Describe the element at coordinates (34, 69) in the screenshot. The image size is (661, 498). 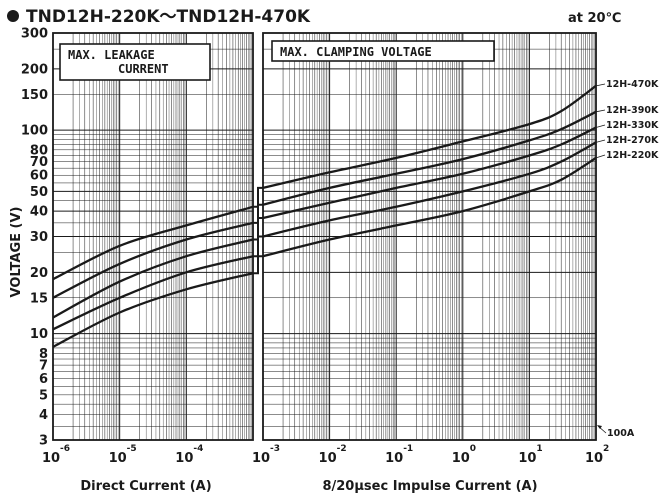
I see `y-tick-label: 200` at that location.